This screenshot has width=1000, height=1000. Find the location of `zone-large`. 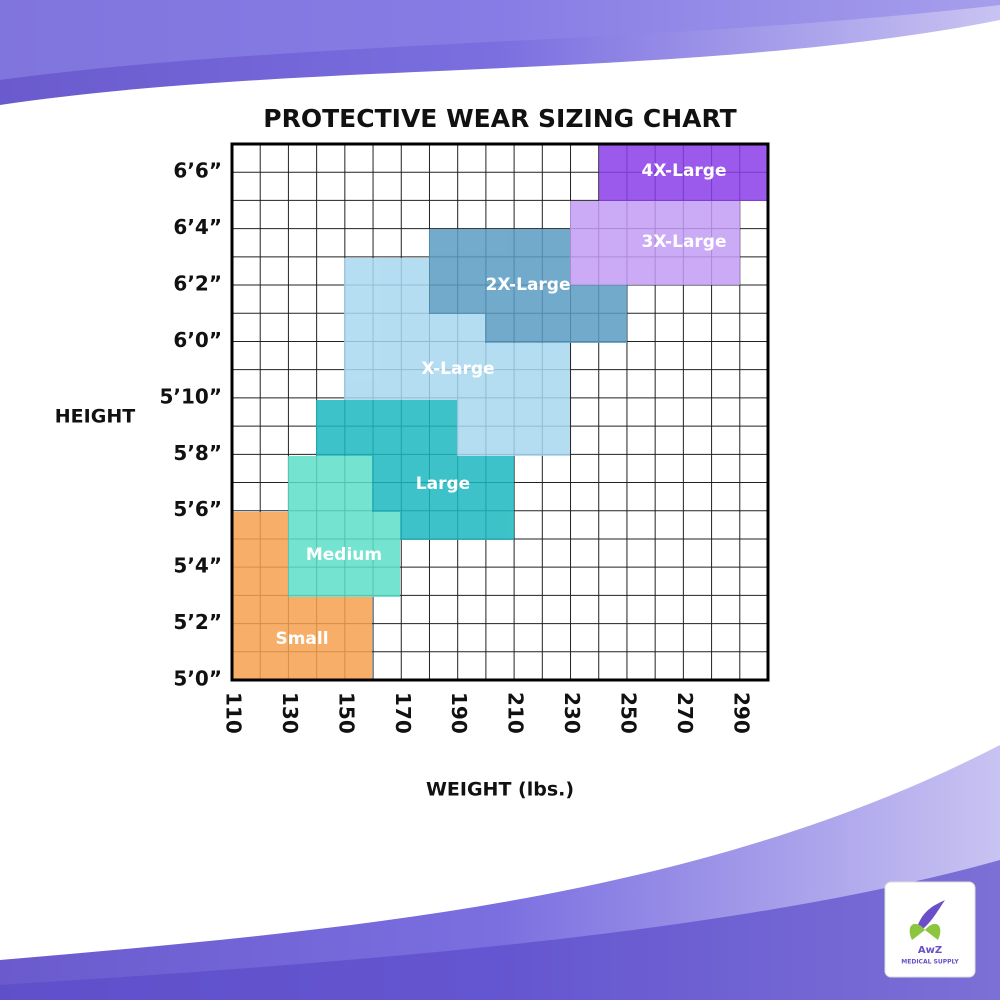

zone-large is located at coordinates (415, 470).